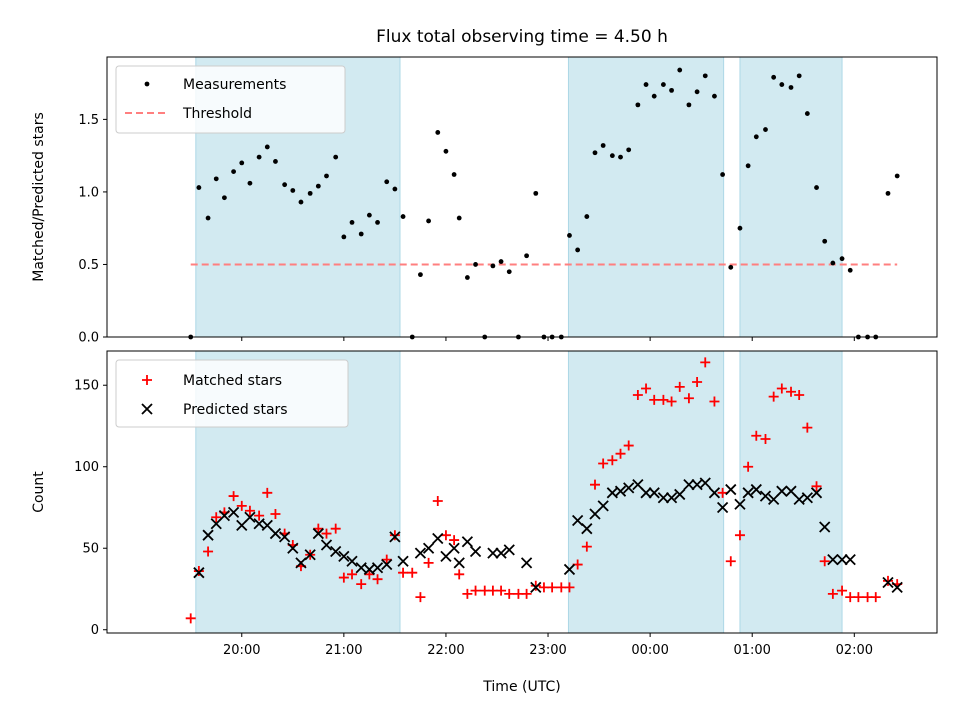 This screenshot has height=720, width=960. What do you see at coordinates (217, 114) in the screenshot?
I see `legend-threshold-label: Threshold` at bounding box center [217, 114].